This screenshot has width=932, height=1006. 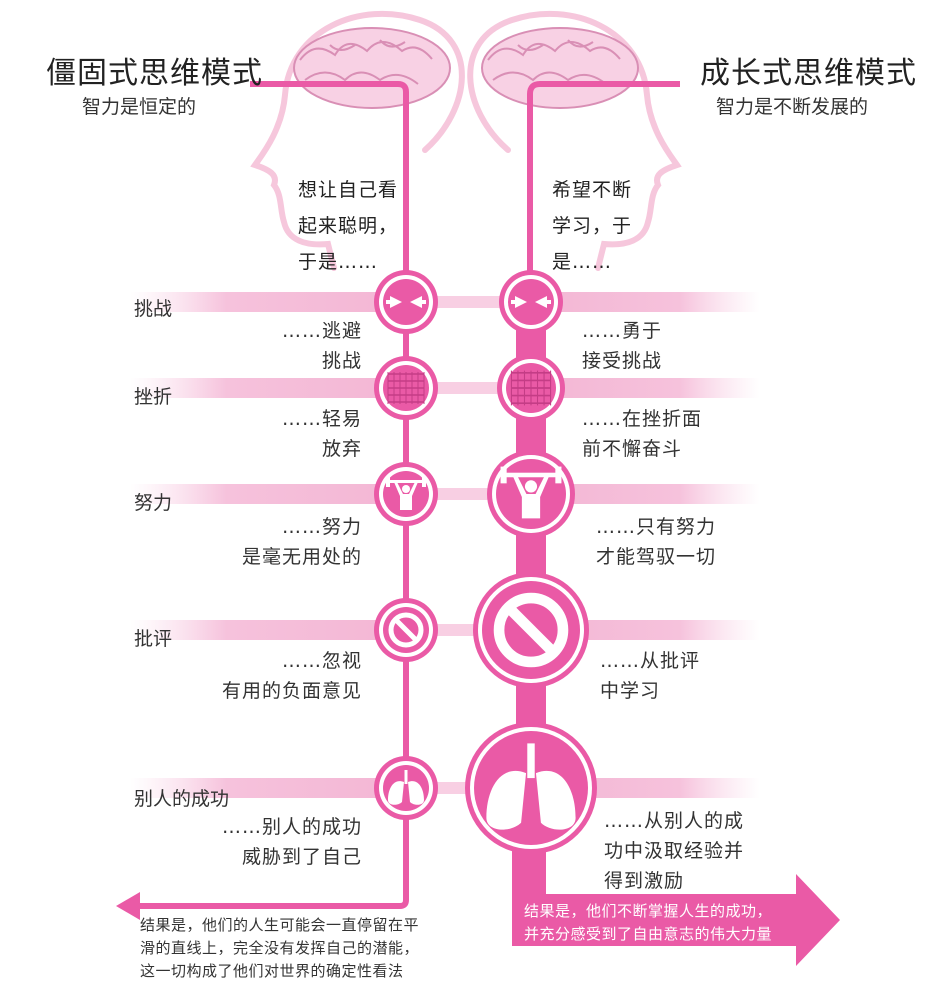 I want to click on response-line: ……在挫折面, so click(x=642, y=419).